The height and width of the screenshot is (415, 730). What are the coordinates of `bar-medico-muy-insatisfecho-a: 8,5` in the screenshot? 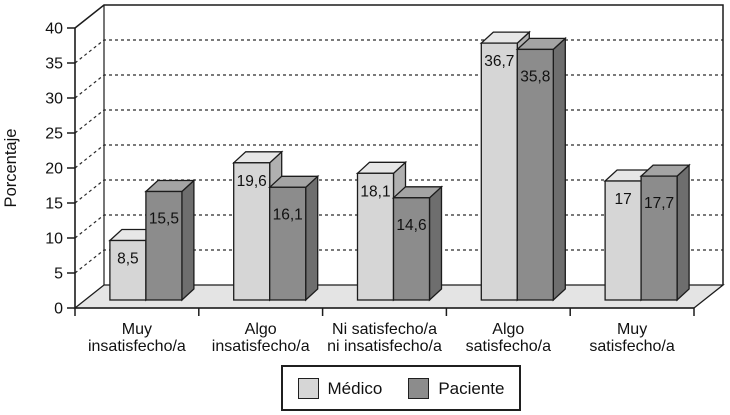 It's located at (134, 265).